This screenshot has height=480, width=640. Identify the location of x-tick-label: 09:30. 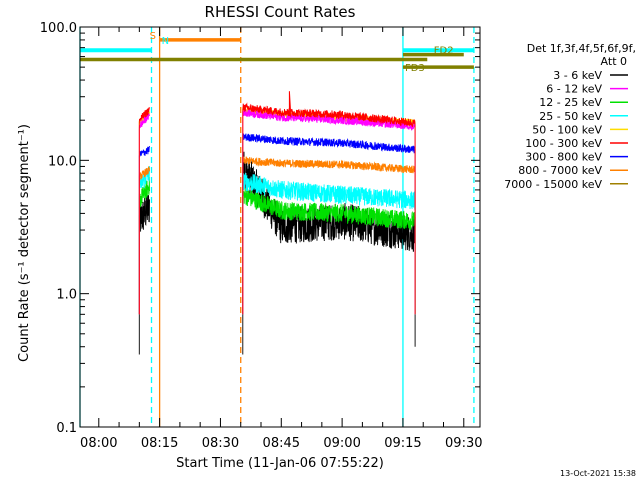
(463, 443).